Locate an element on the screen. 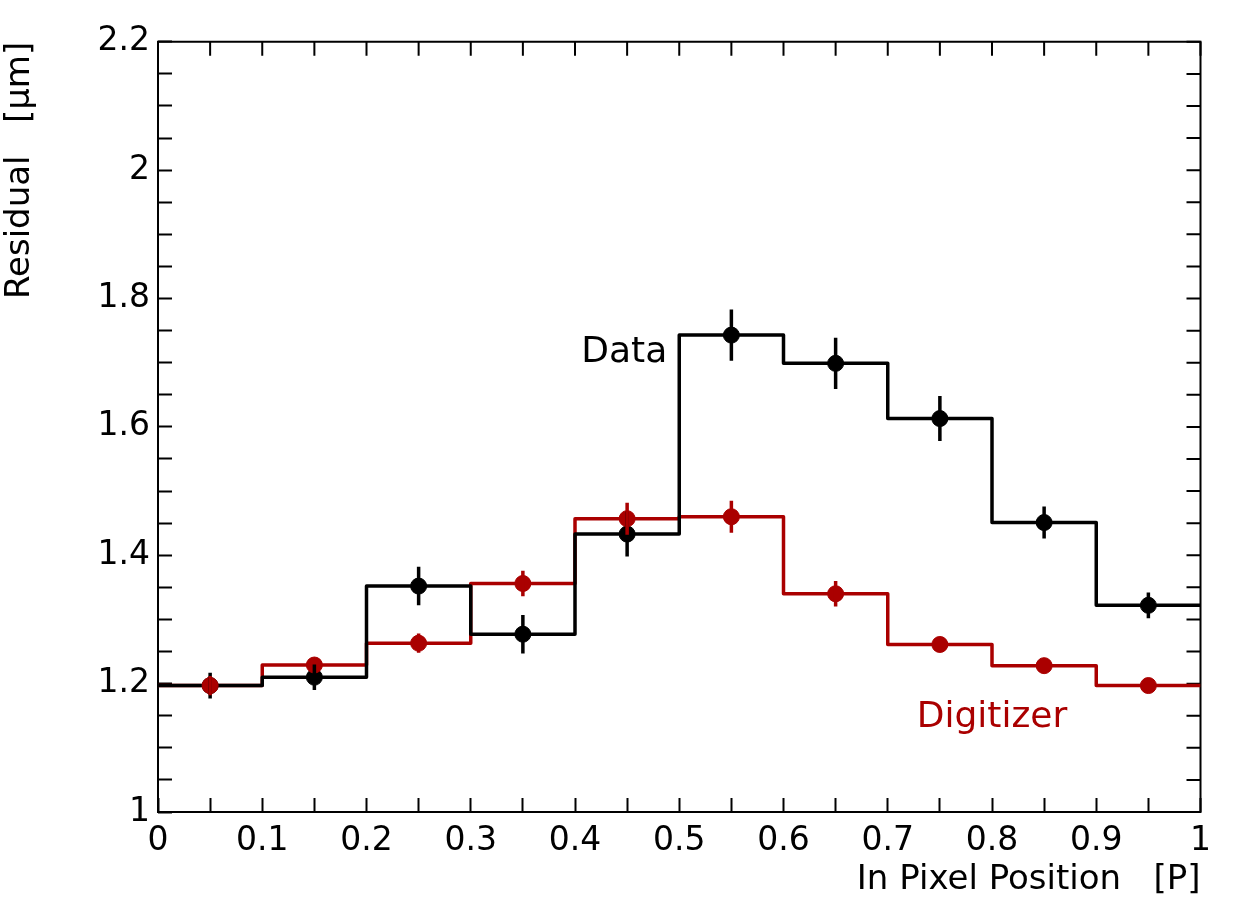 This screenshot has width=1235, height=909. x-axis-title: In Pixel Position [P] is located at coordinates (1028, 877).